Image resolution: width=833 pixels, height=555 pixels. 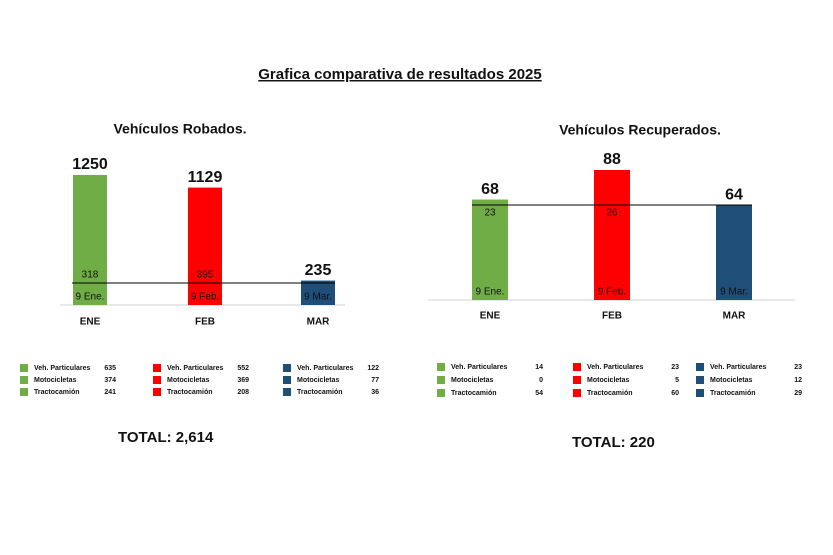 What do you see at coordinates (90, 275) in the screenshot?
I see `inner-value-label: 318` at bounding box center [90, 275].